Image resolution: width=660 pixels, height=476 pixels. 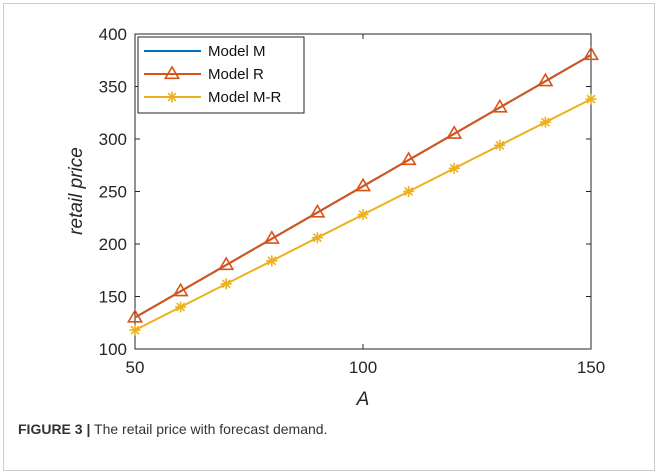 What do you see at coordinates (209, 429) in the screenshot?
I see `figure-caption-text: The retail price with forecast demand.` at bounding box center [209, 429].